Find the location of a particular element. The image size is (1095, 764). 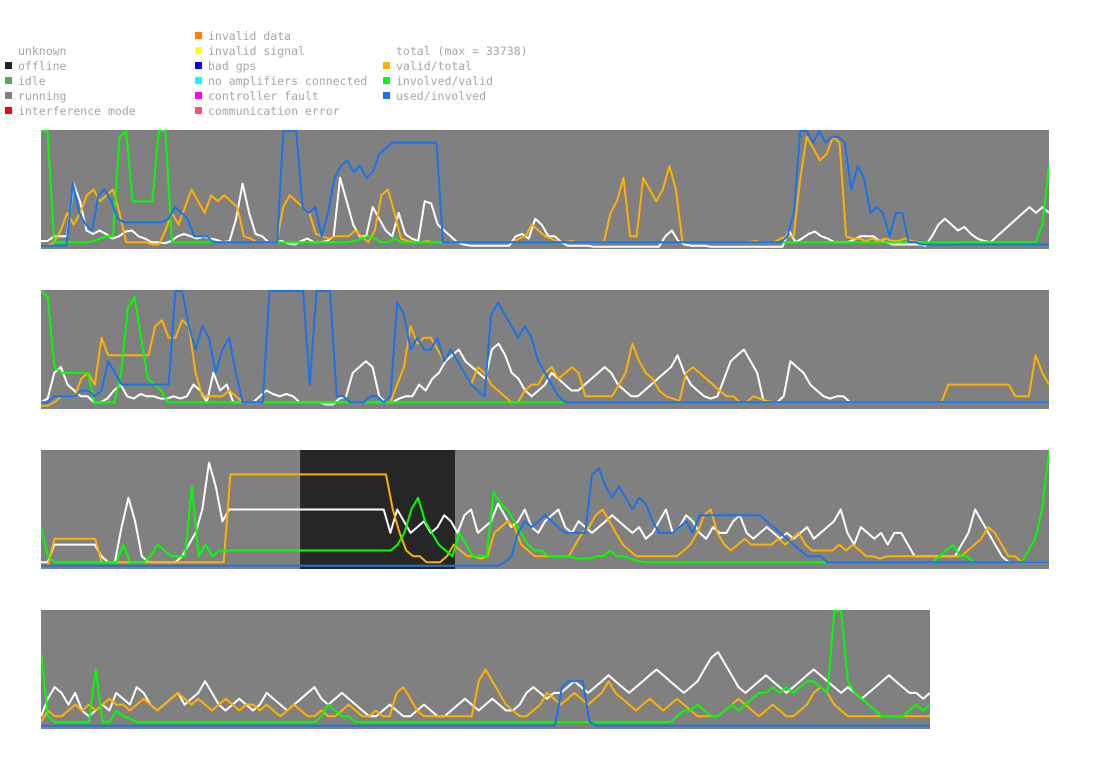

legend-label: bad gps is located at coordinates (232, 66).